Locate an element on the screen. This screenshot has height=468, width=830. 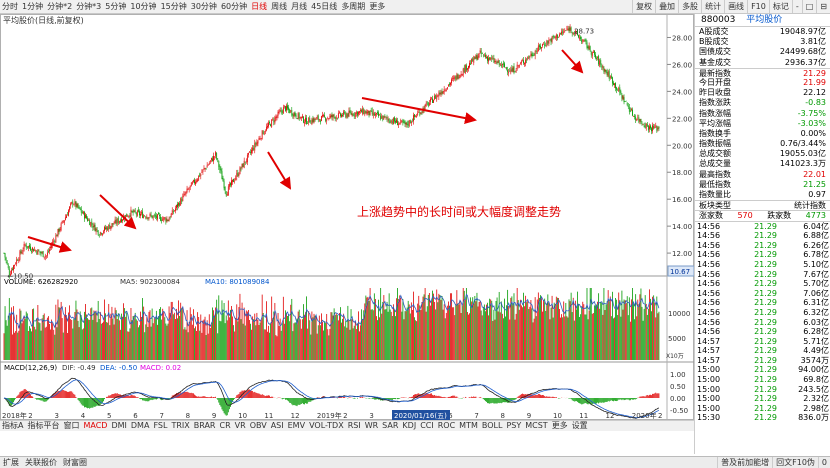
period-tab: 周线 is located at coordinates (279, 6).